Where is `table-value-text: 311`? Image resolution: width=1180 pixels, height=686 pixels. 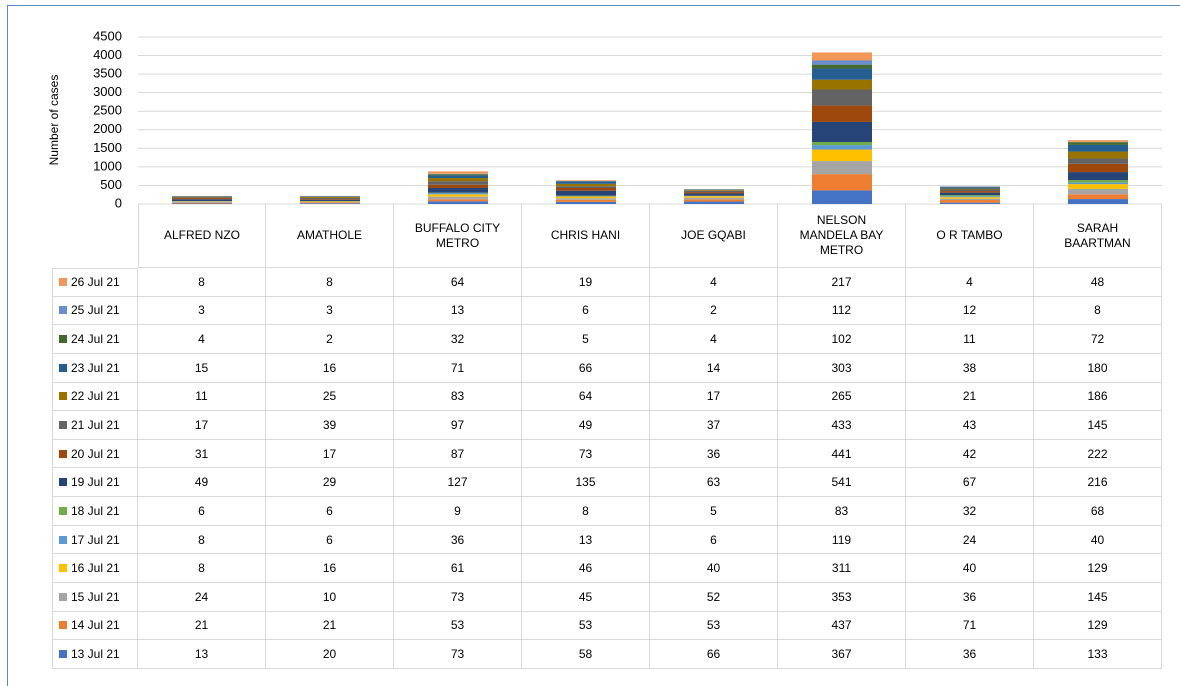 table-value-text: 311 is located at coordinates (841, 568).